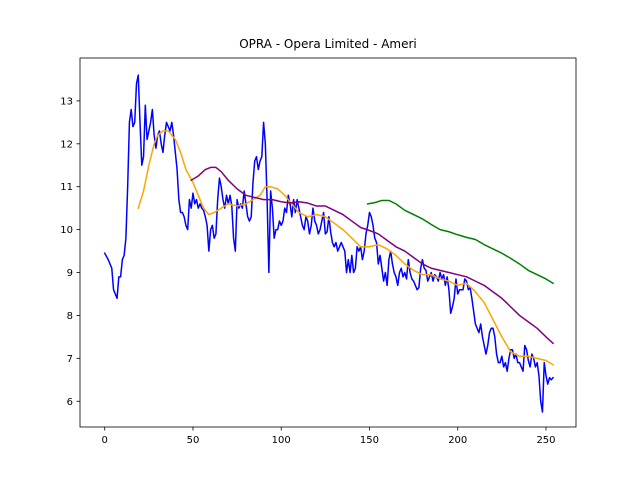  What do you see at coordinates (70, 316) in the screenshot?
I see `y-tick-label: 8` at bounding box center [70, 316].